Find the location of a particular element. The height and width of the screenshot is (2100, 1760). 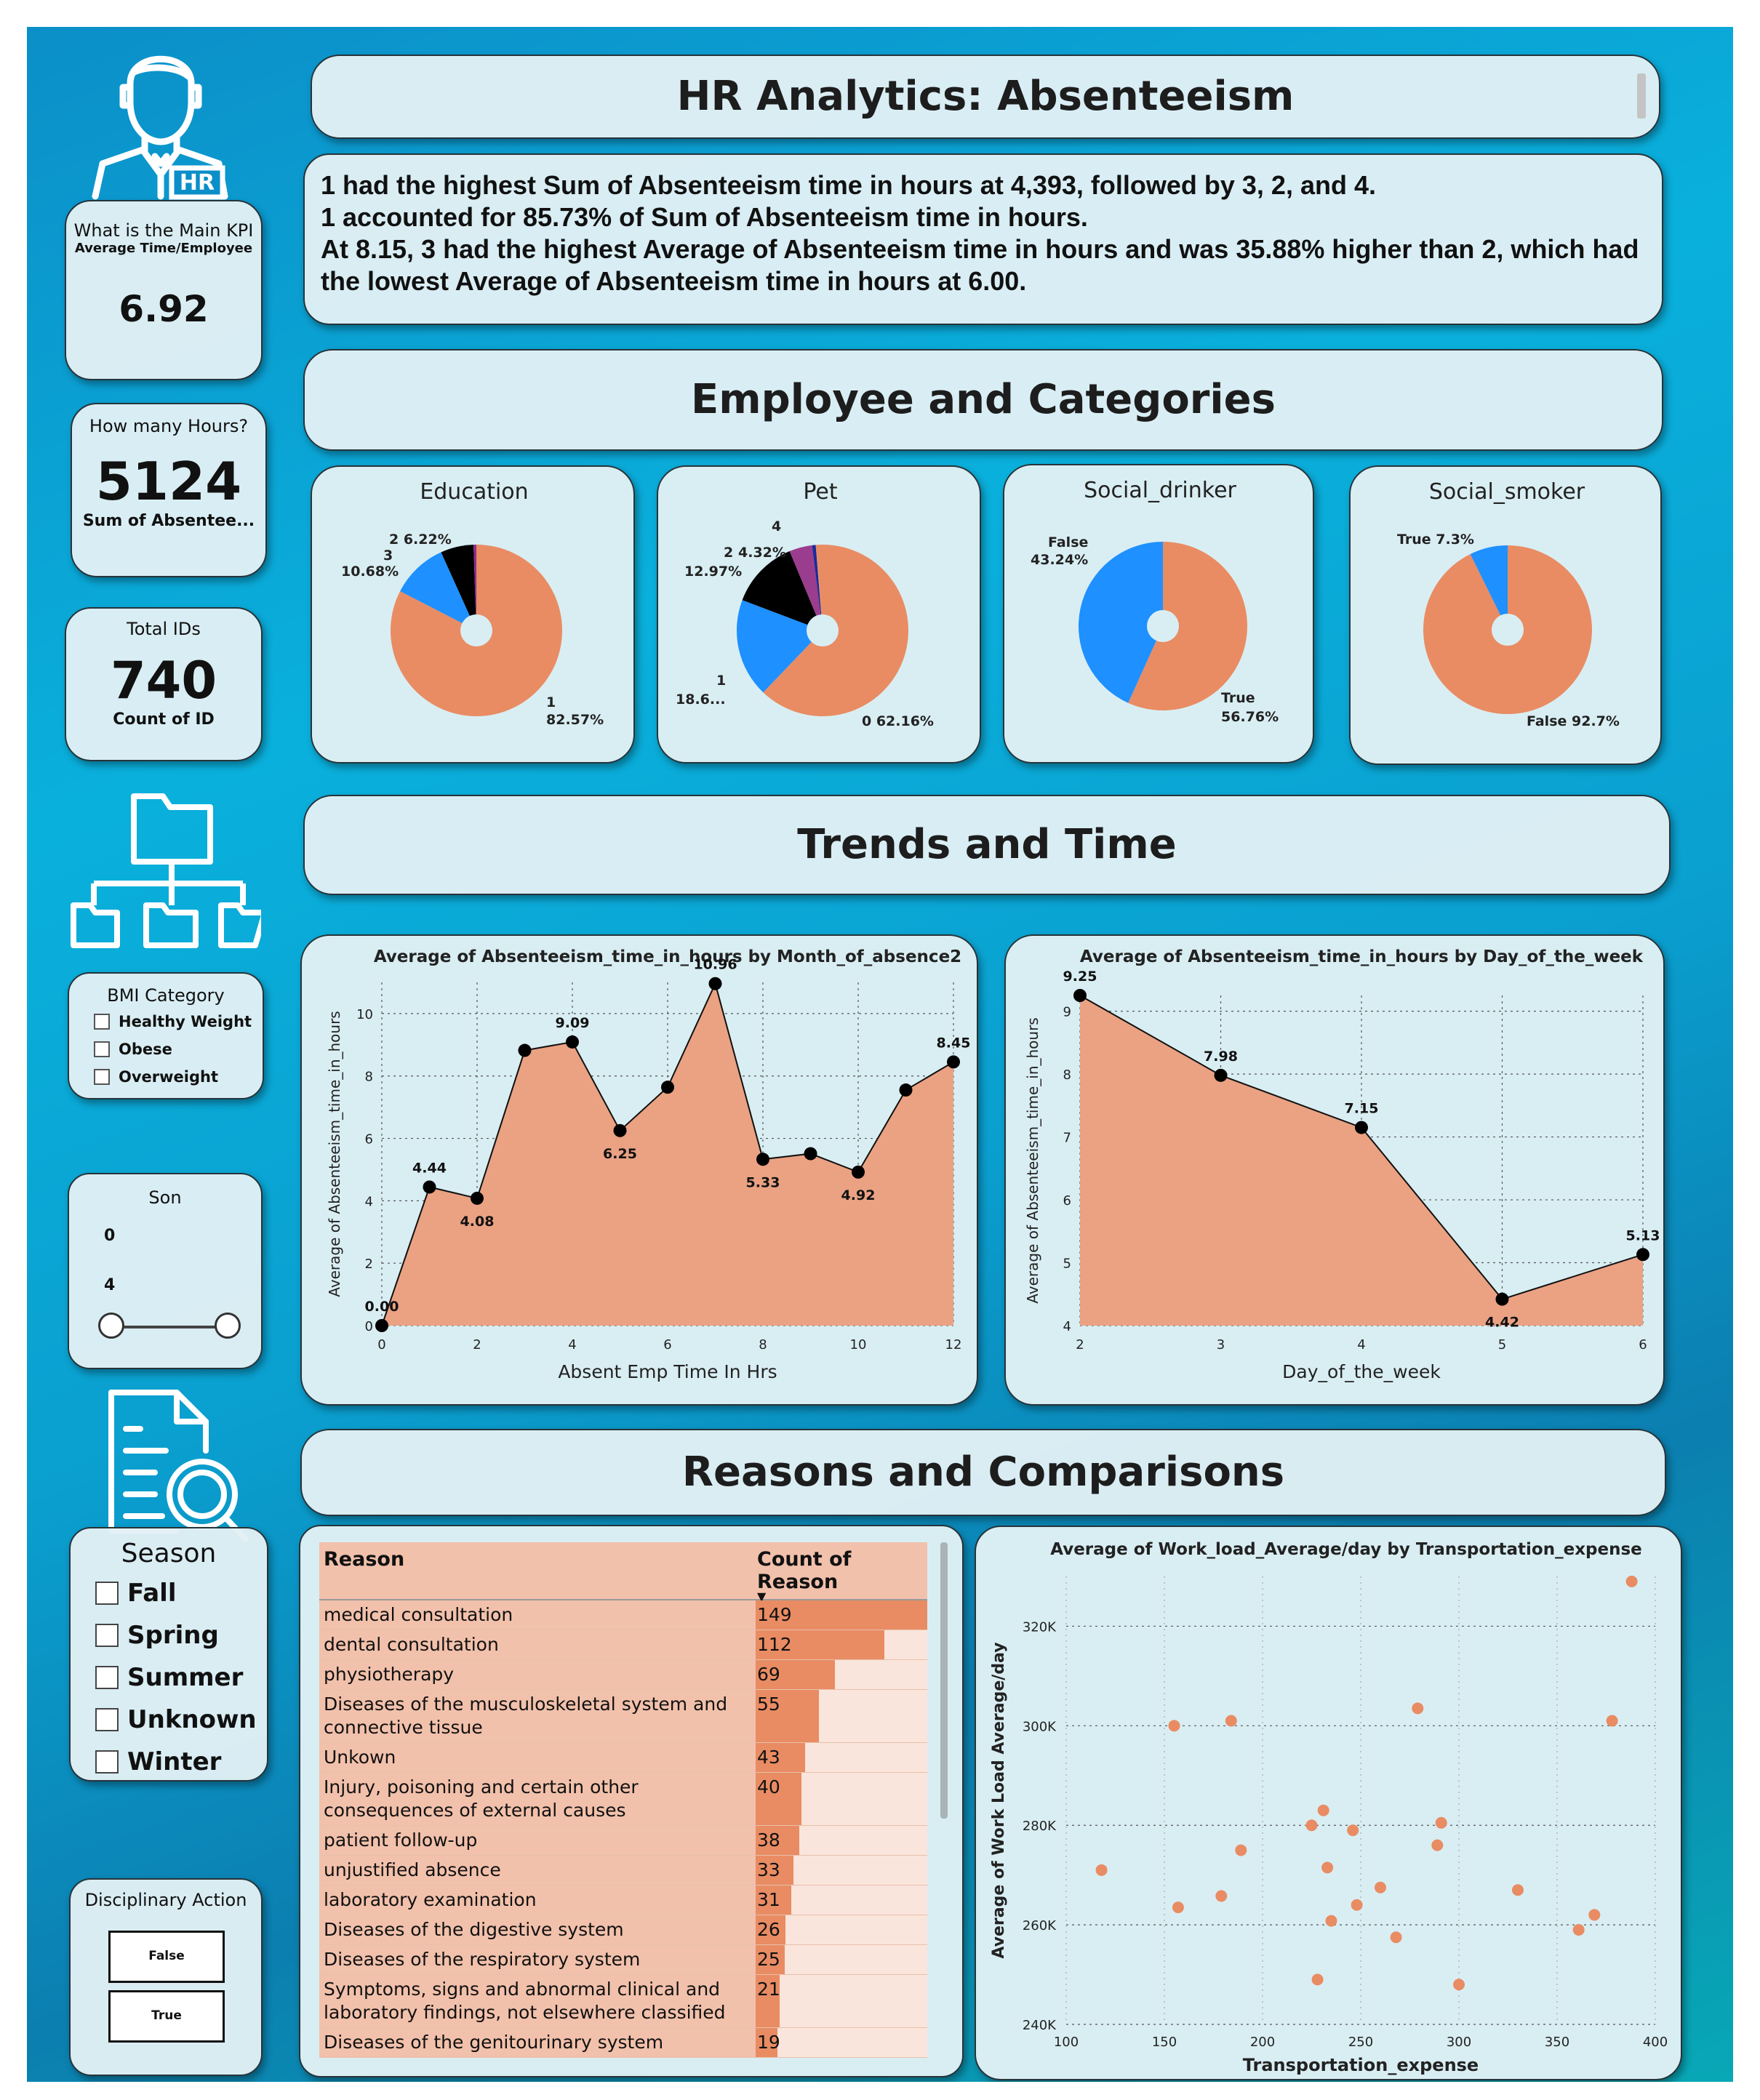

son-slicer-card: Son 0 4 is located at coordinates (165, 1271).